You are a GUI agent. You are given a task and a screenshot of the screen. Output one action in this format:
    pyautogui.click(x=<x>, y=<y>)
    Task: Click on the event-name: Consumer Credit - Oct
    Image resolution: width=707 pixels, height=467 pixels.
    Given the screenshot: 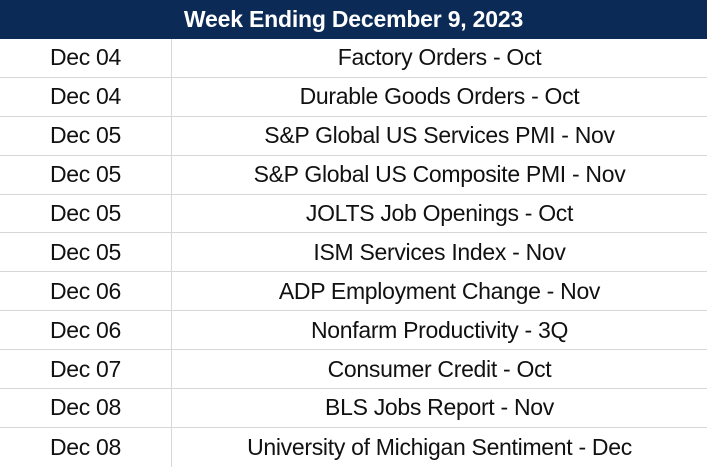 What is the action you would take?
    pyautogui.click(x=439, y=368)
    